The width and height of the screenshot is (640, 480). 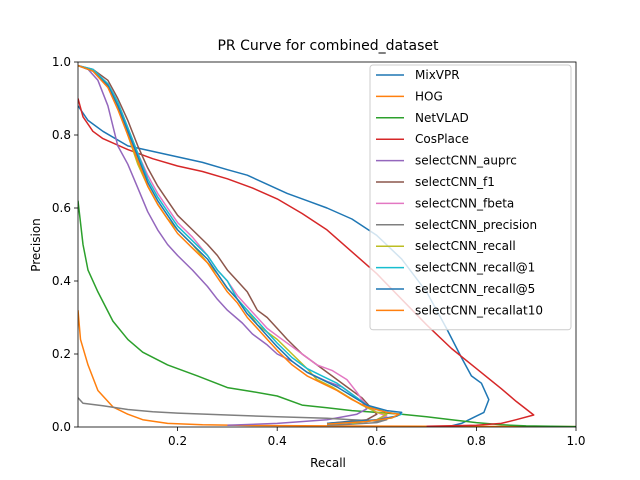 What do you see at coordinates (464, 203) in the screenshot?
I see `legend-entry-label: selectCNN_fbeta` at bounding box center [464, 203].